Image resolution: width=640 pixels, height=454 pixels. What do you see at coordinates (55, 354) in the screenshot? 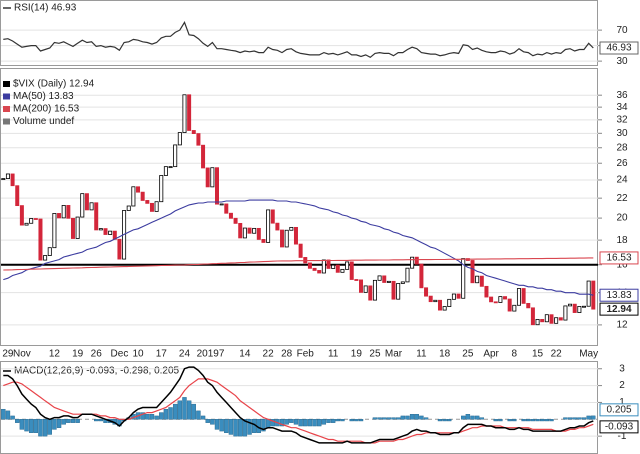
I see `x-tick-label: 12` at bounding box center [55, 354].